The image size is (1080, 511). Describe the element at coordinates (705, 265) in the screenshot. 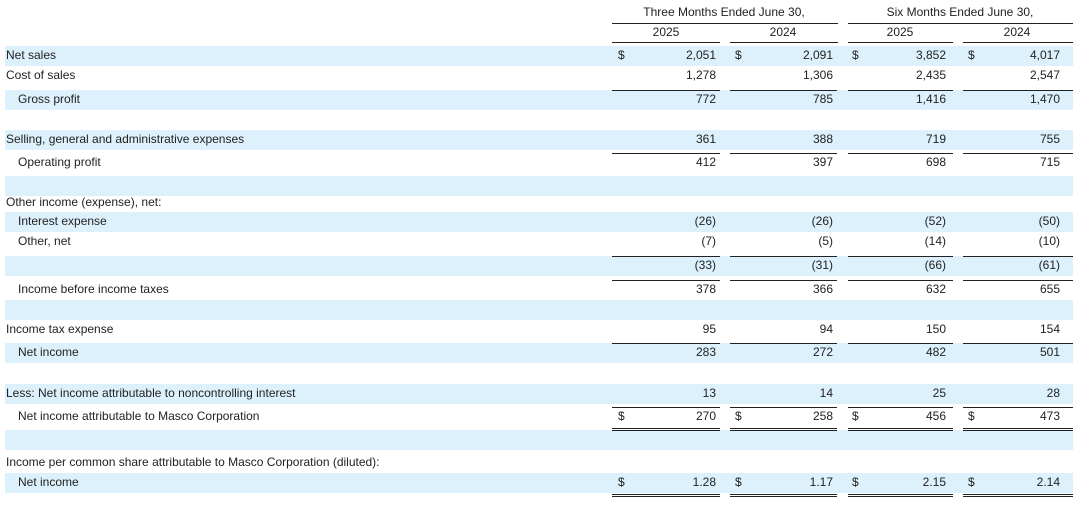

I see `cell-value: (33)` at that location.